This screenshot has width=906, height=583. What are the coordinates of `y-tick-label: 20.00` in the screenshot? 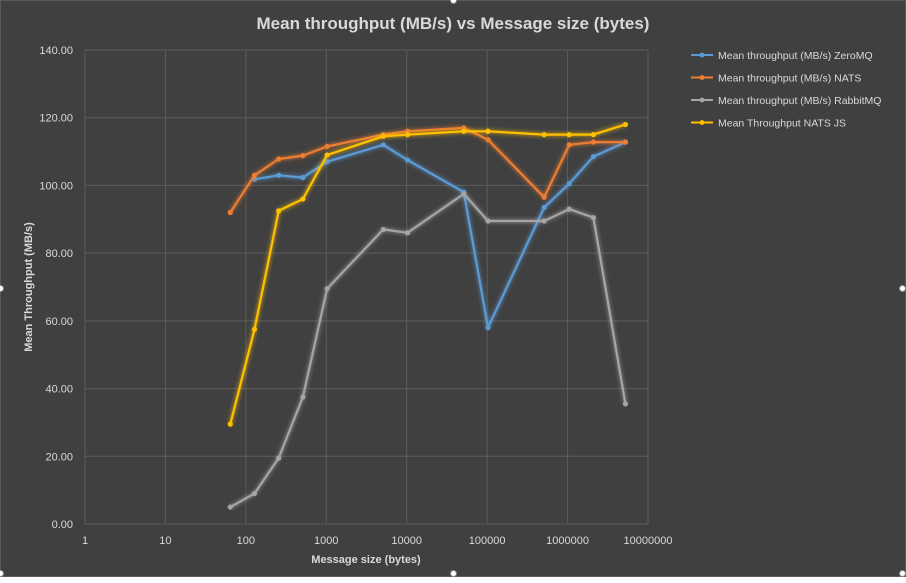 It's located at (59, 457).